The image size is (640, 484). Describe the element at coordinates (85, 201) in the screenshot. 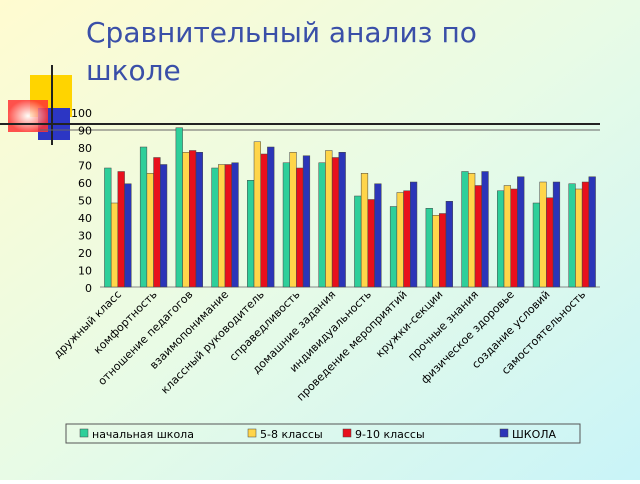

I see `y-tick-label: 50` at that location.